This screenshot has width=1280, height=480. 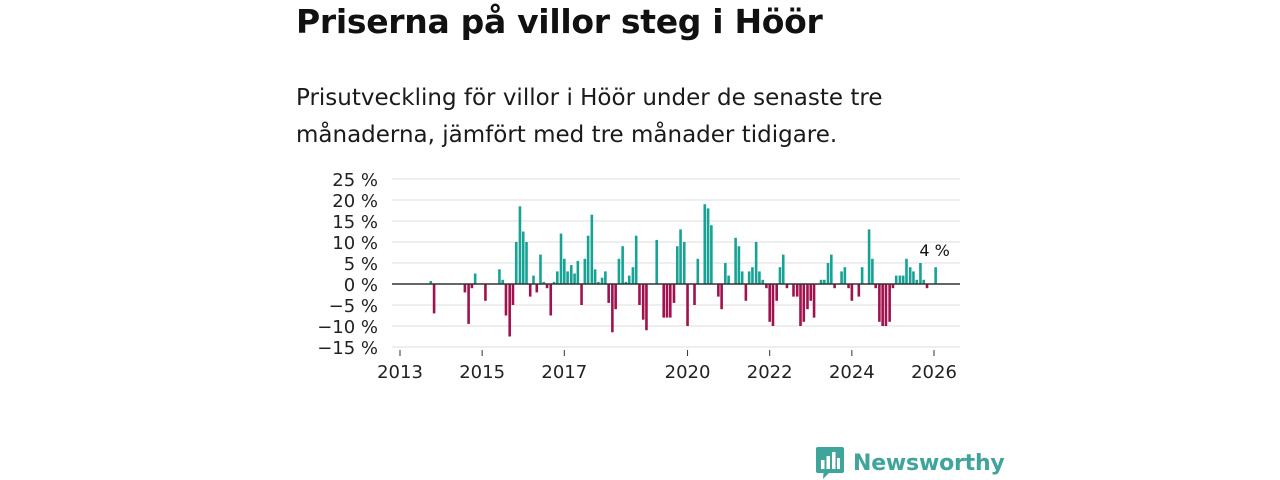 I want to click on y-tick-label: 20 %, so click(x=355, y=201).